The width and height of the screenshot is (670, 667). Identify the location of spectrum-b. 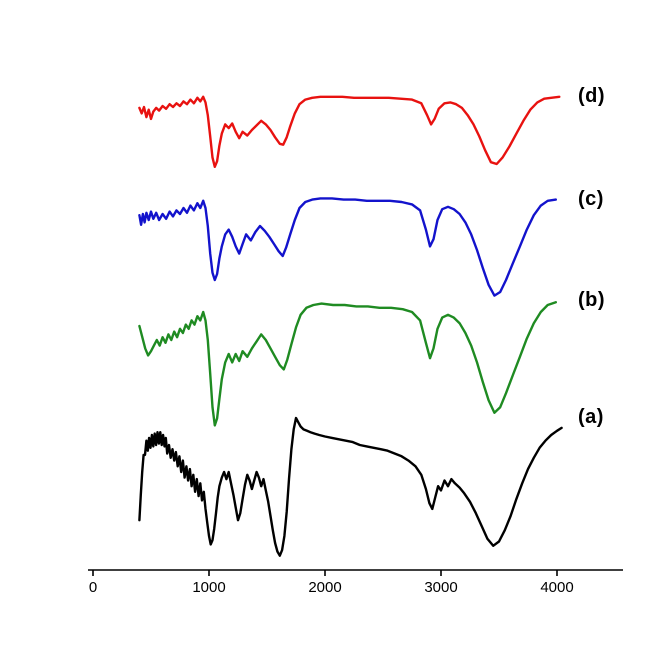
(347, 364).